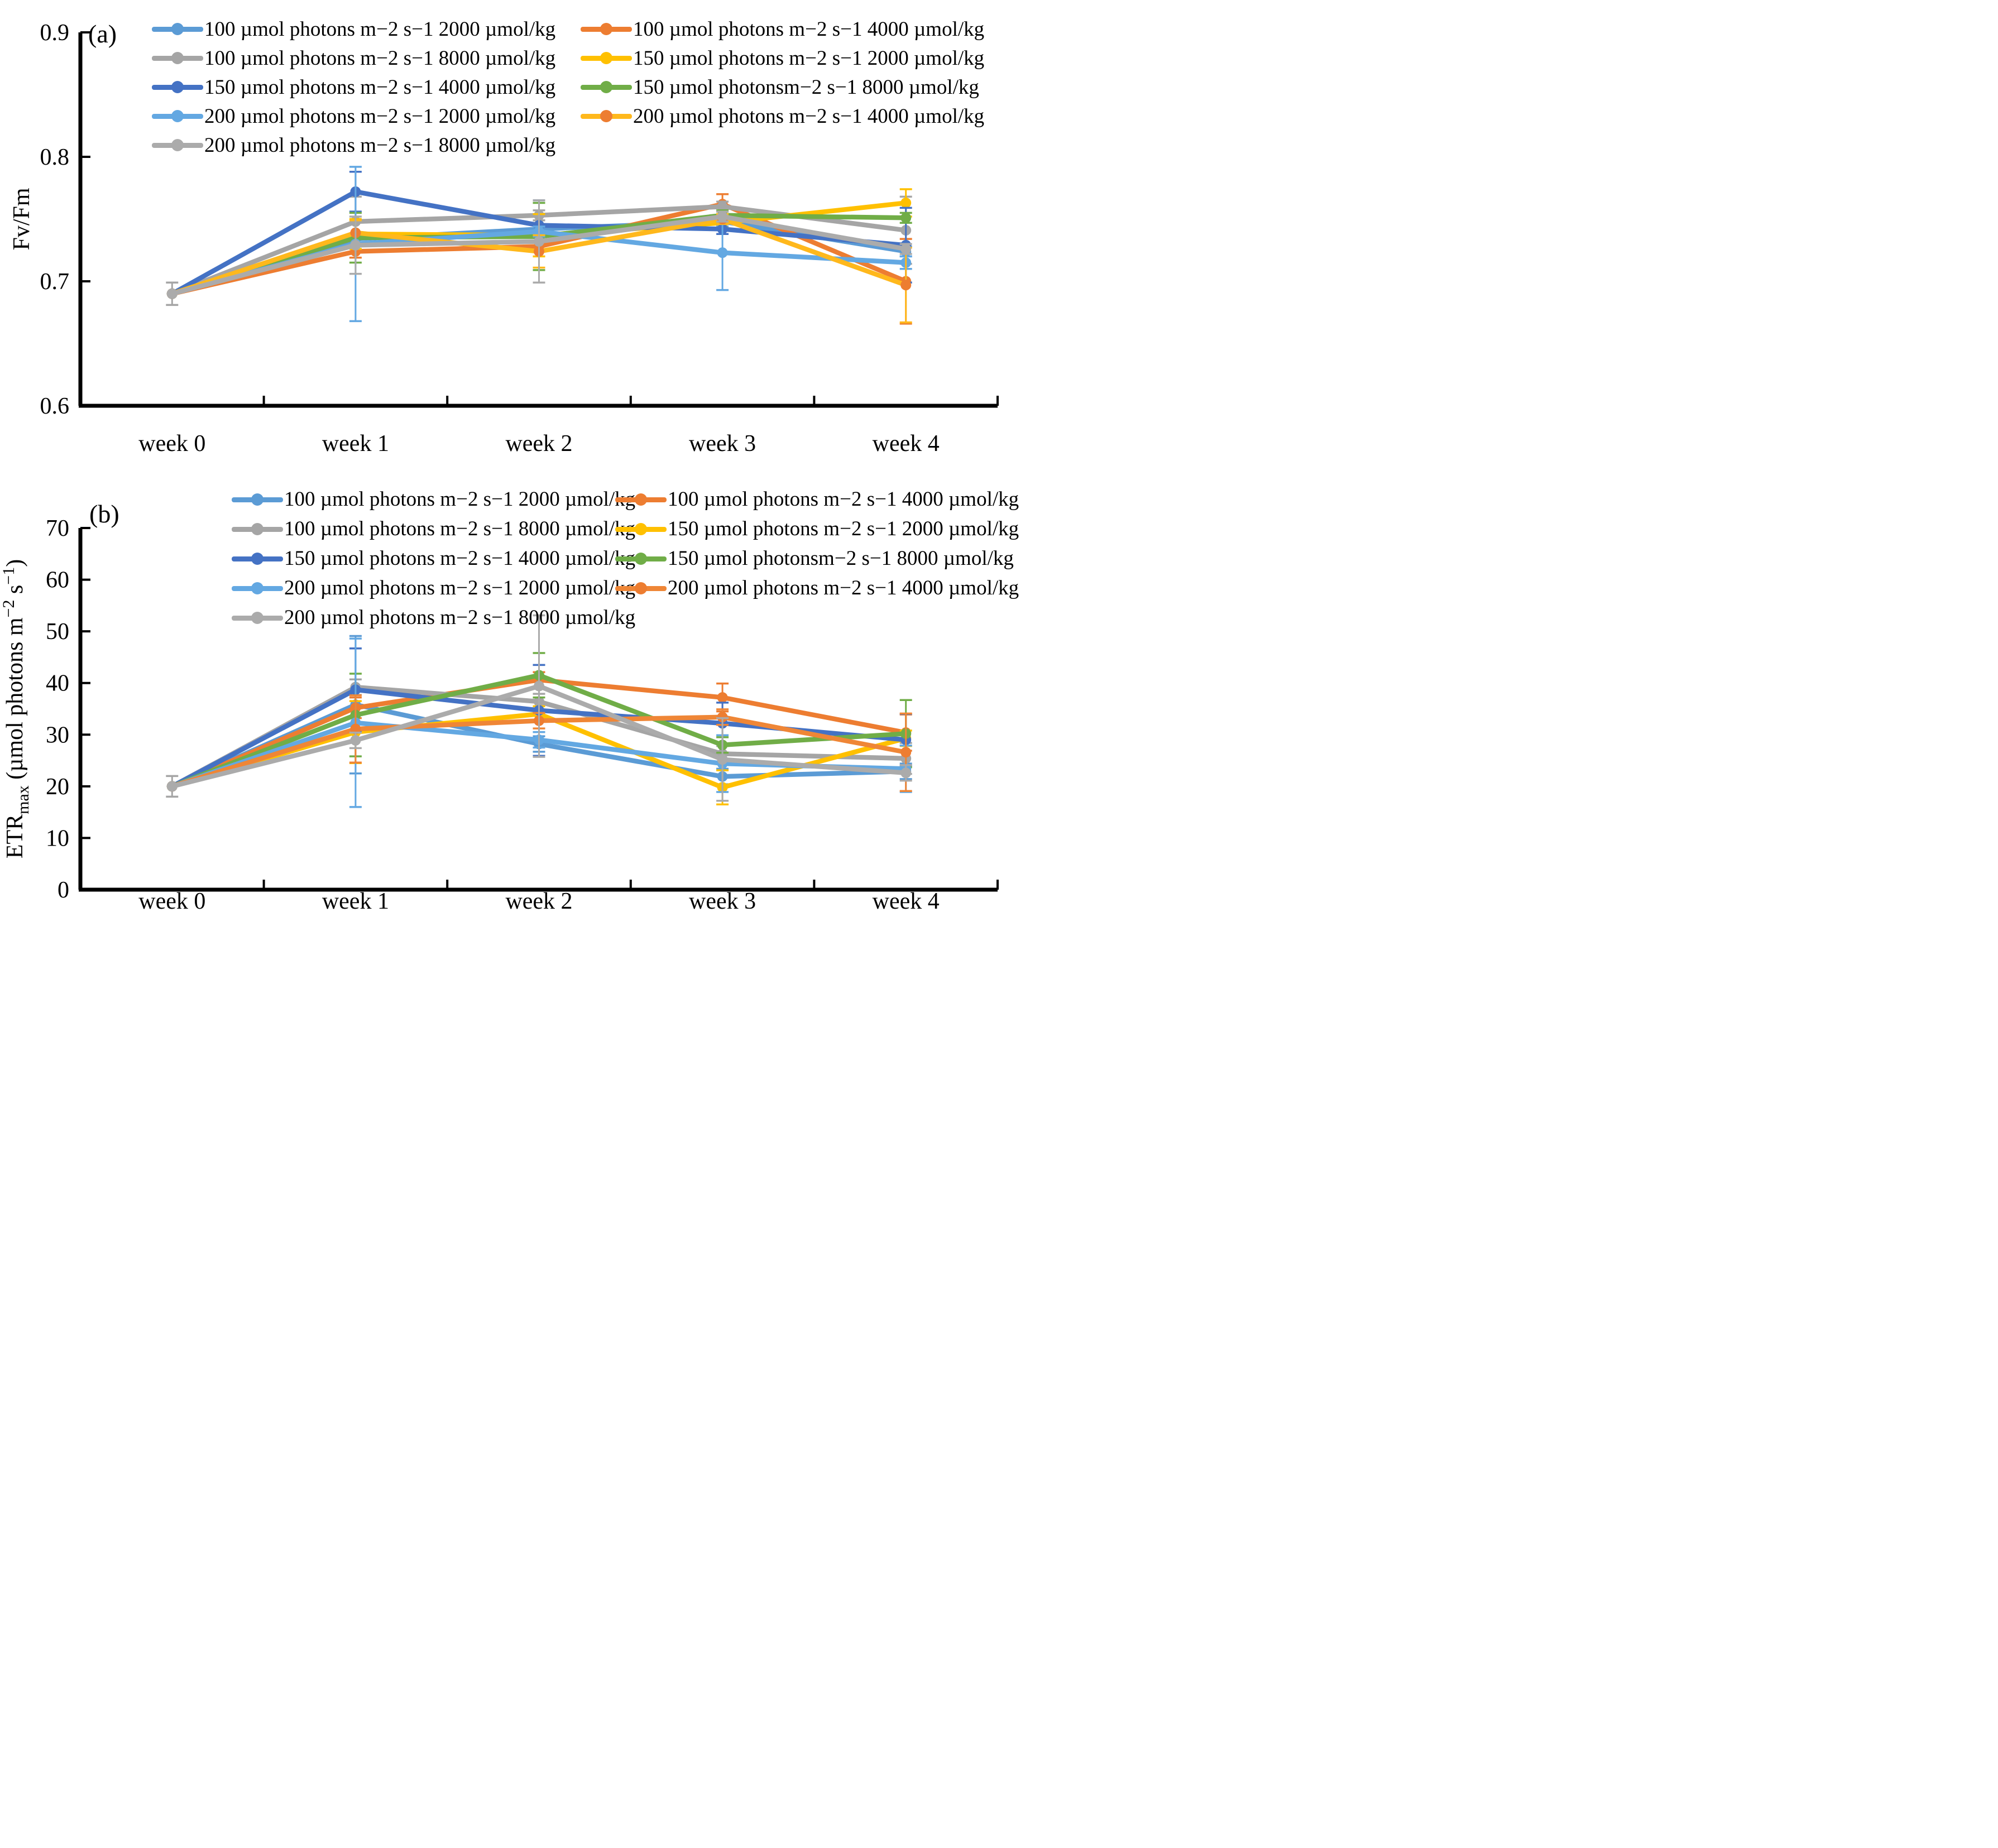 The image size is (1998, 1848). What do you see at coordinates (843, 499) in the screenshot?
I see `legend-label: 100 µmol photons m−2 s−1 4000 µmol/kg` at bounding box center [843, 499].